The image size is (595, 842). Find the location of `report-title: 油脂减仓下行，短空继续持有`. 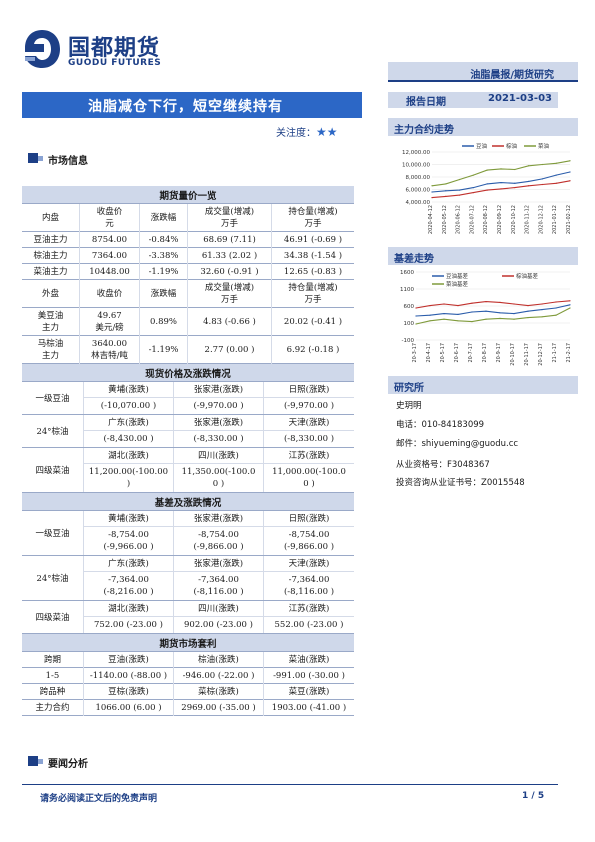

report-title: 油脂减仓下行，短空继续持有 is located at coordinates (192, 105).